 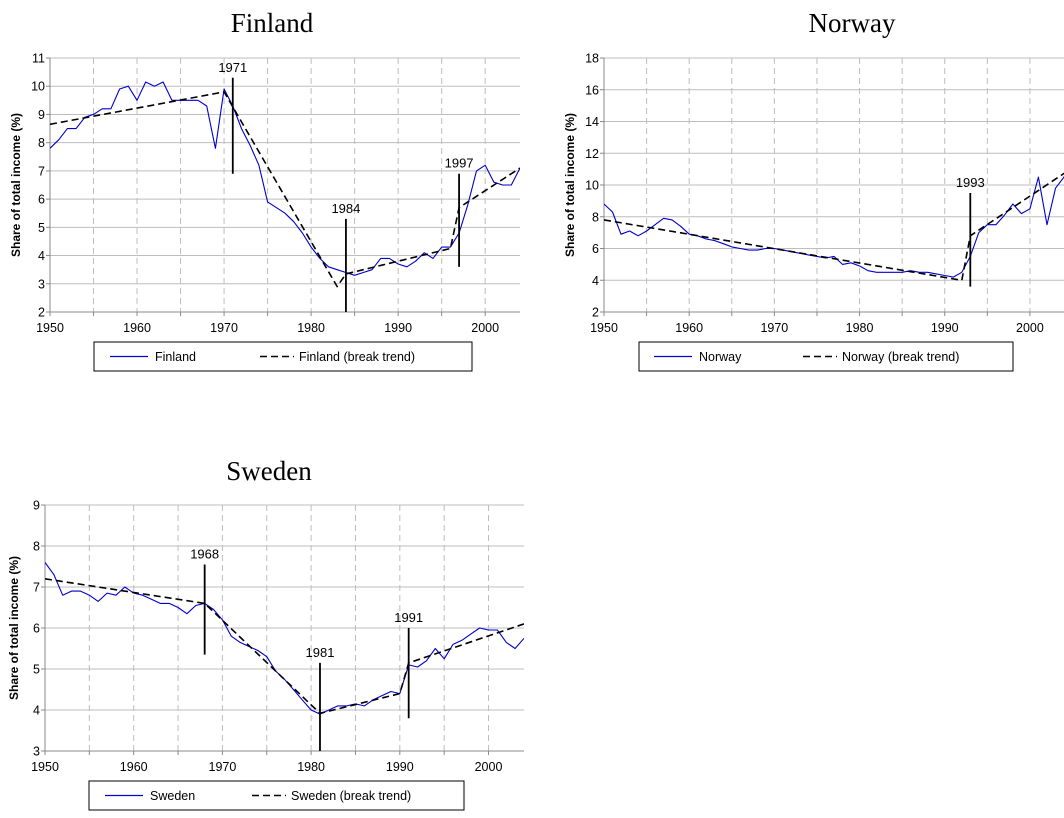 I want to click on sweden-y-tick-label: 6, so click(x=36, y=629).